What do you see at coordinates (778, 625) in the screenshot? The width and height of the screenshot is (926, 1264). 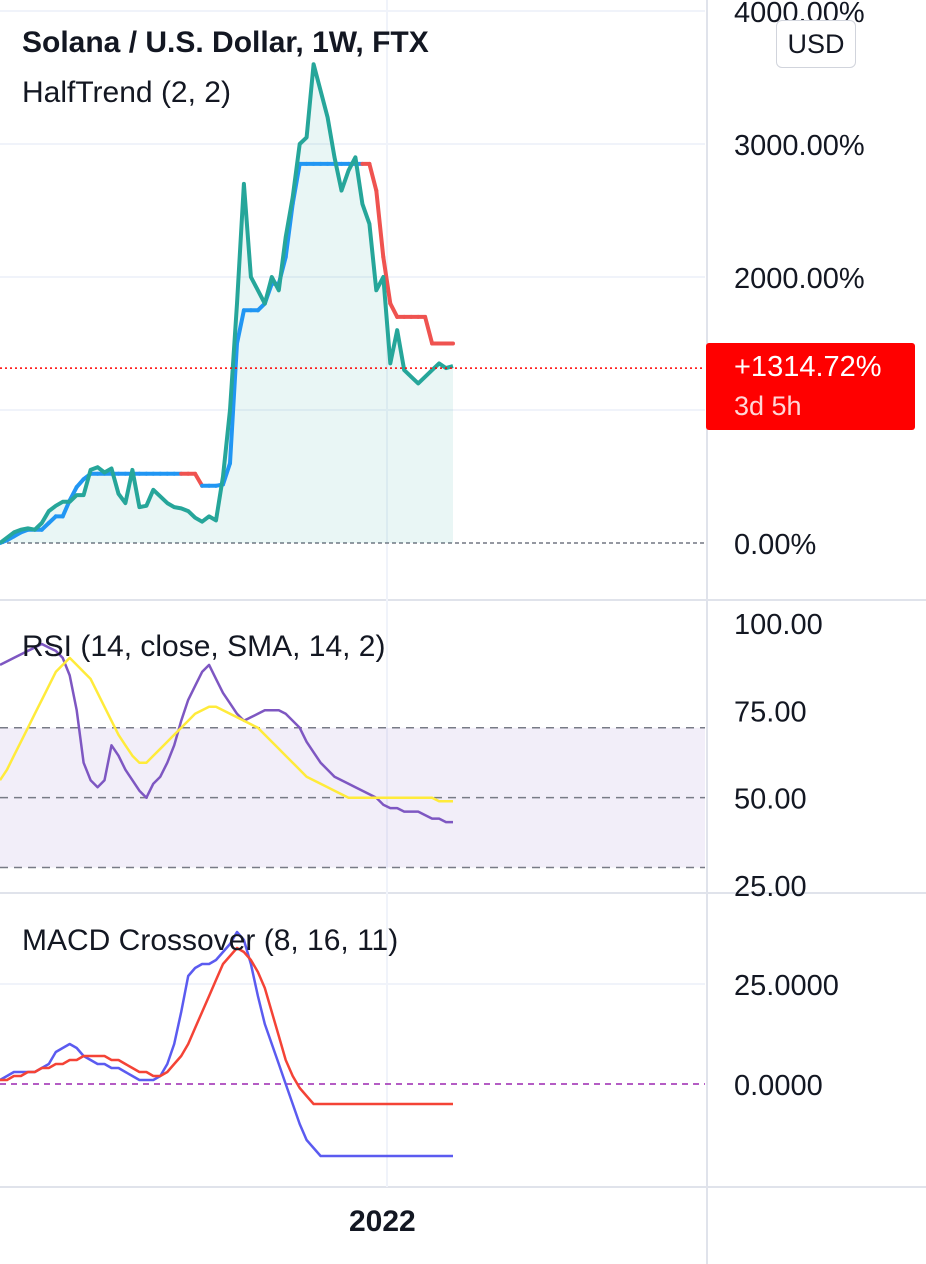 I see `rsi-axis-tick: 100.00` at bounding box center [778, 625].